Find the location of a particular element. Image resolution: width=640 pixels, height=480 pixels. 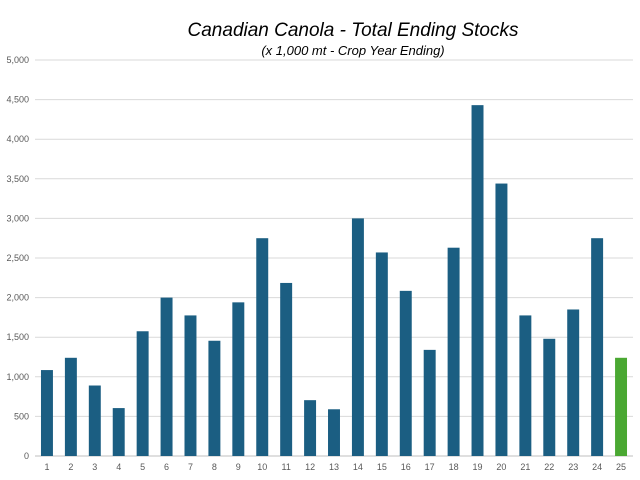

x-tick-label: 5 is located at coordinates (142, 467).